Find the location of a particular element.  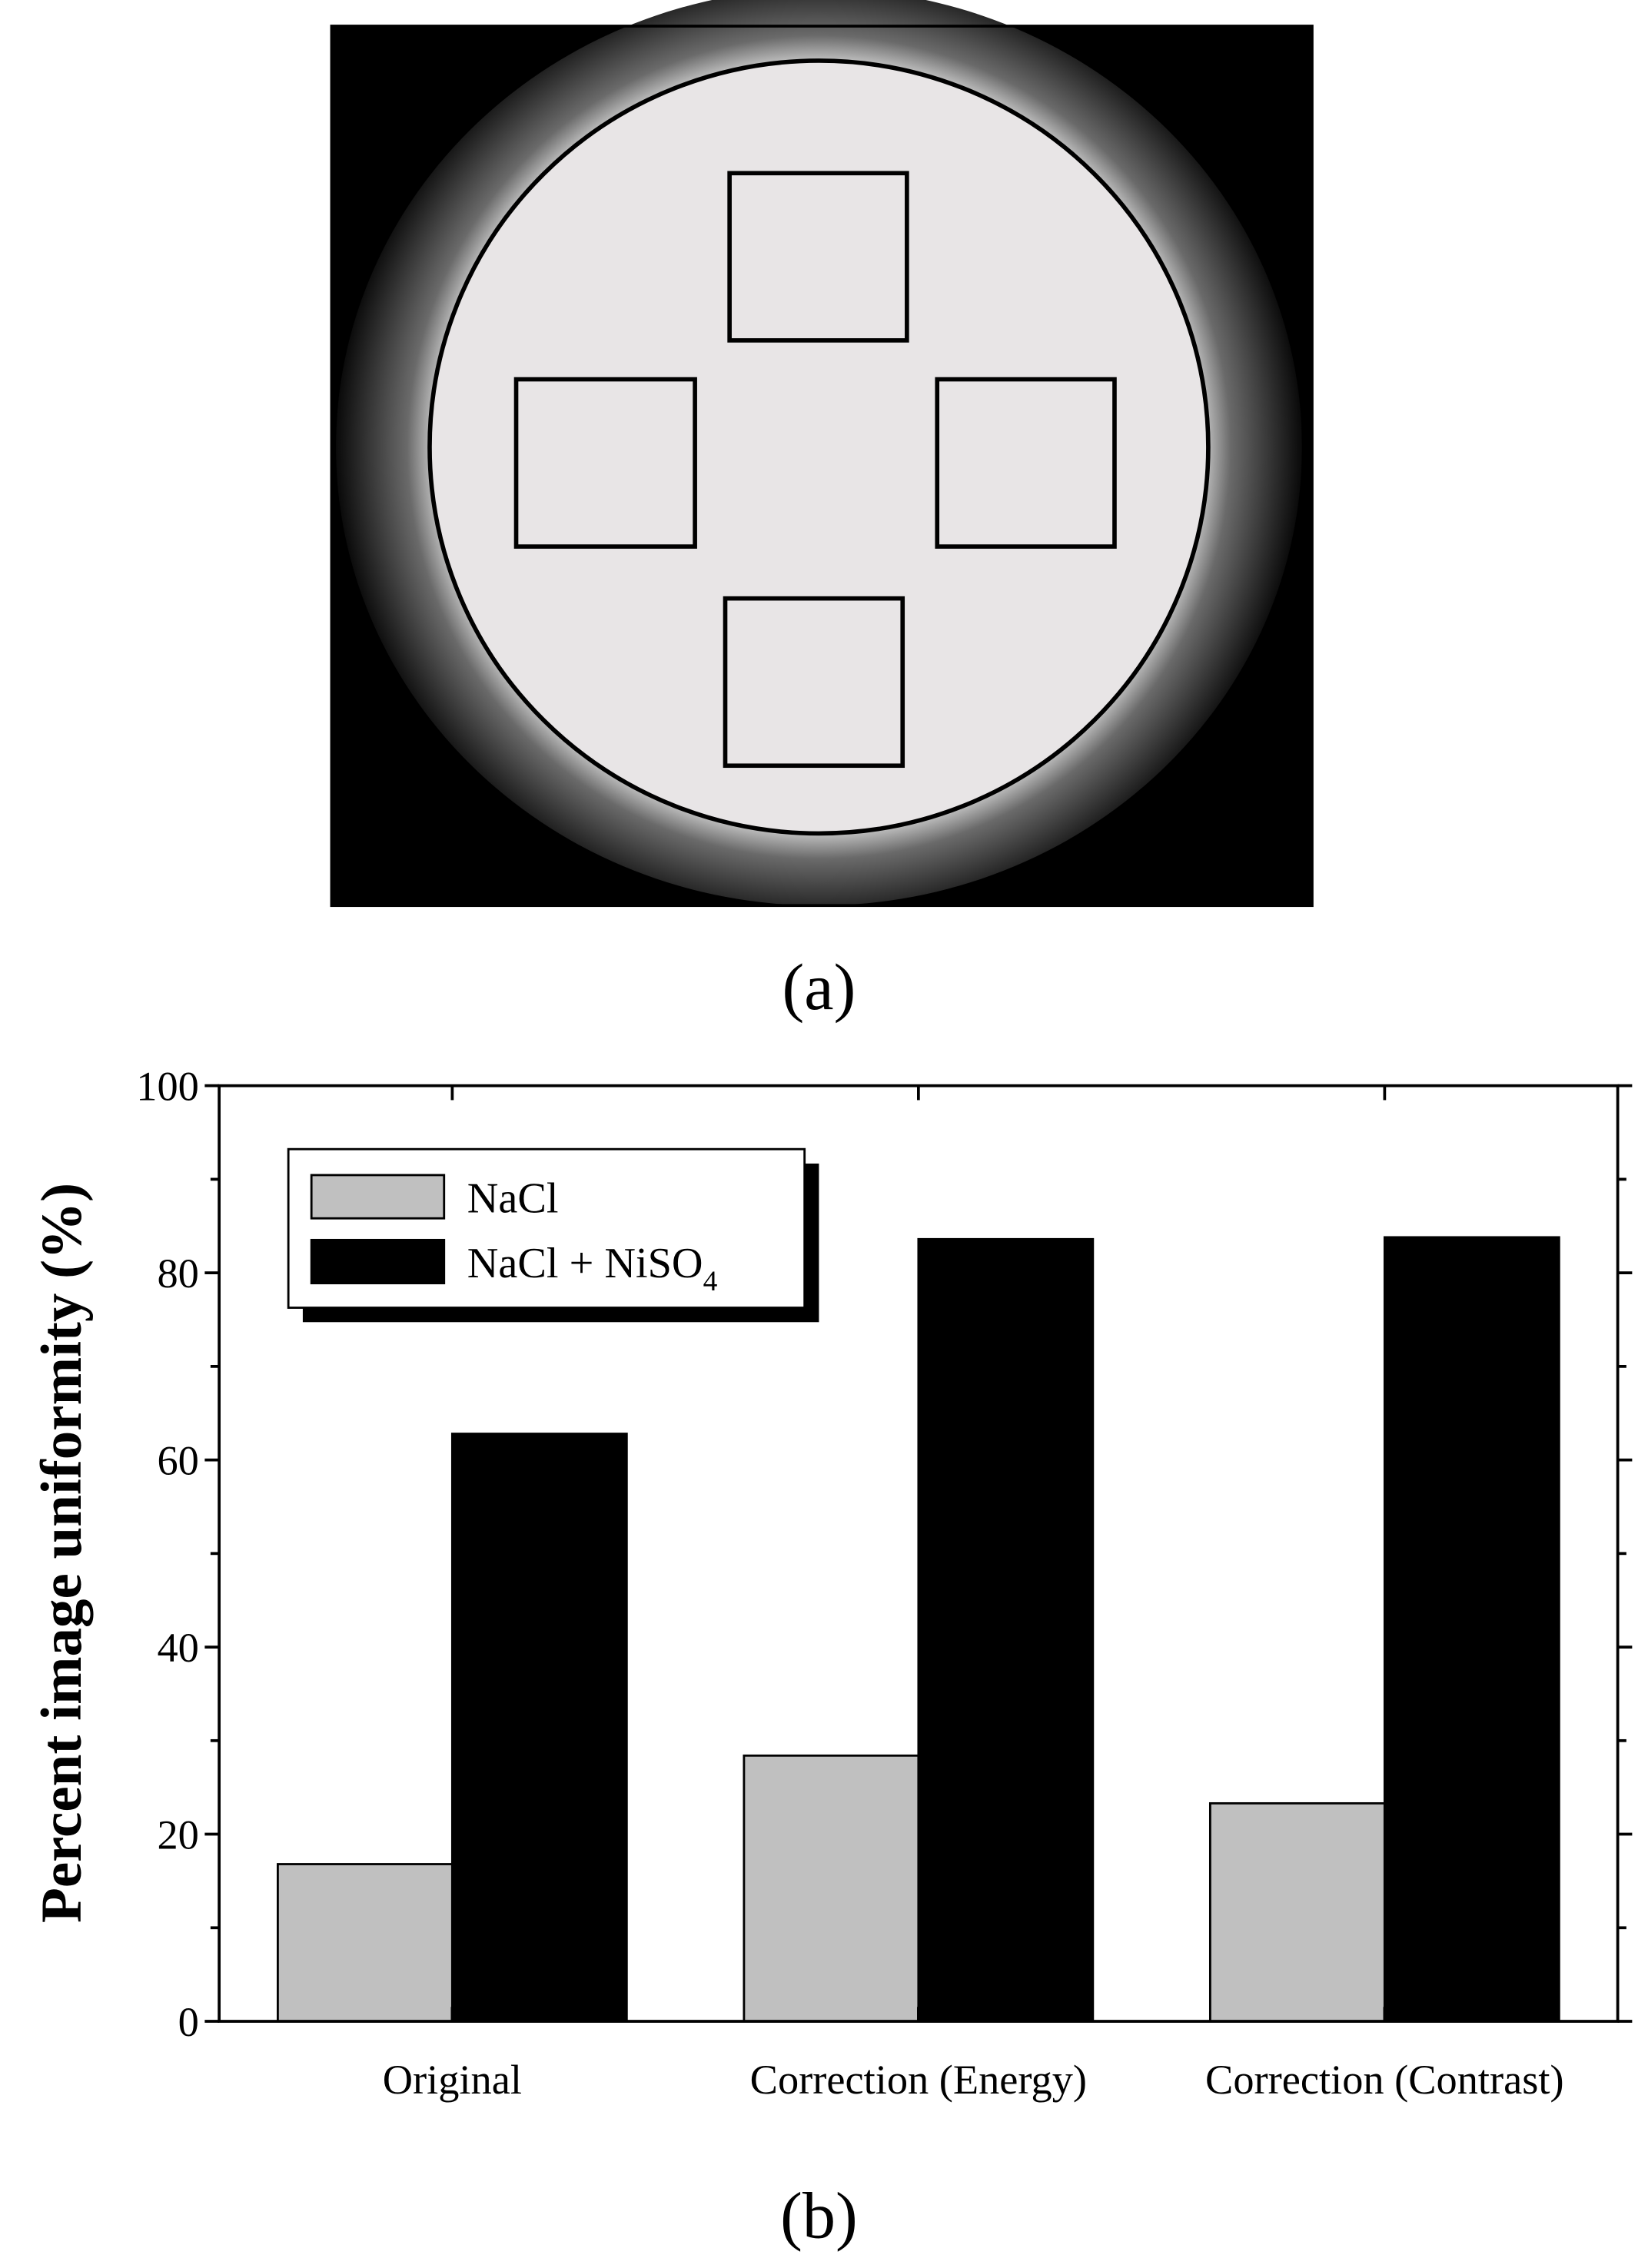

legend-label: NaCl is located at coordinates (513, 1199).